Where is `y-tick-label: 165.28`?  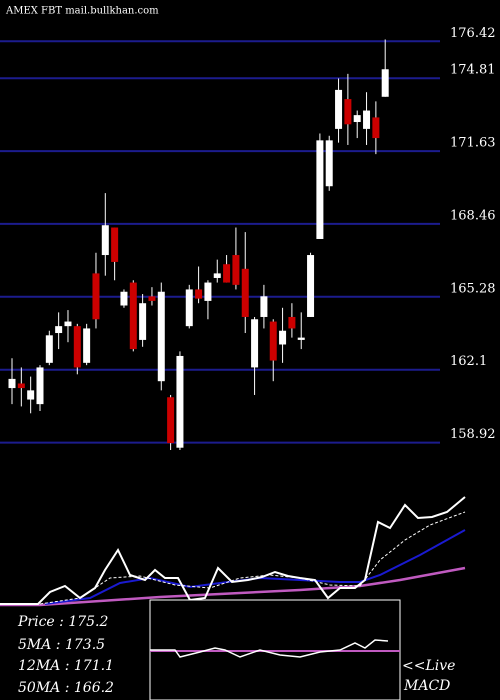 y-tick-label: 165.28 is located at coordinates (473, 288).